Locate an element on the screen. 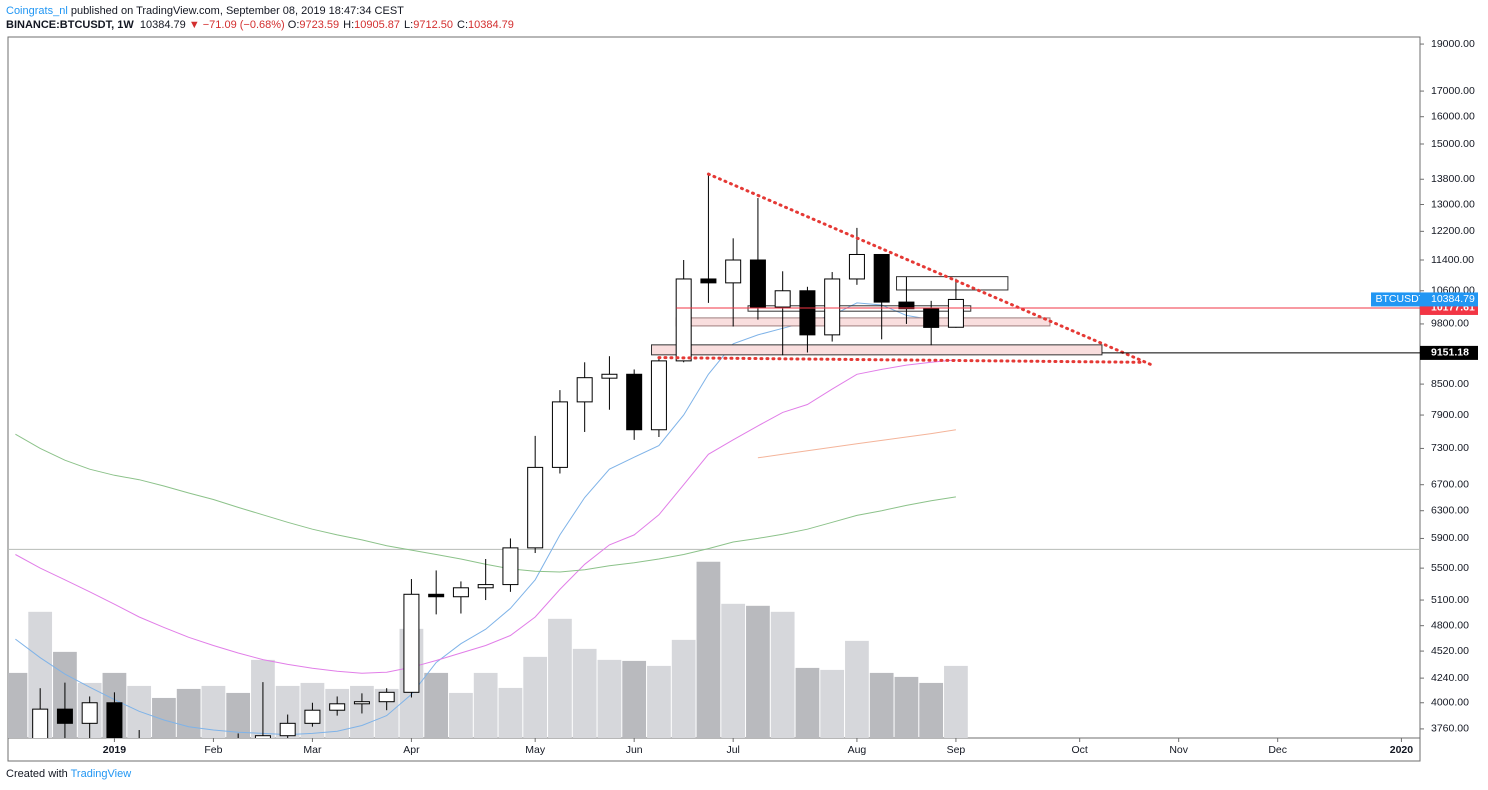 This screenshot has width=1488, height=790. brand: TradingView is located at coordinates (101, 774).